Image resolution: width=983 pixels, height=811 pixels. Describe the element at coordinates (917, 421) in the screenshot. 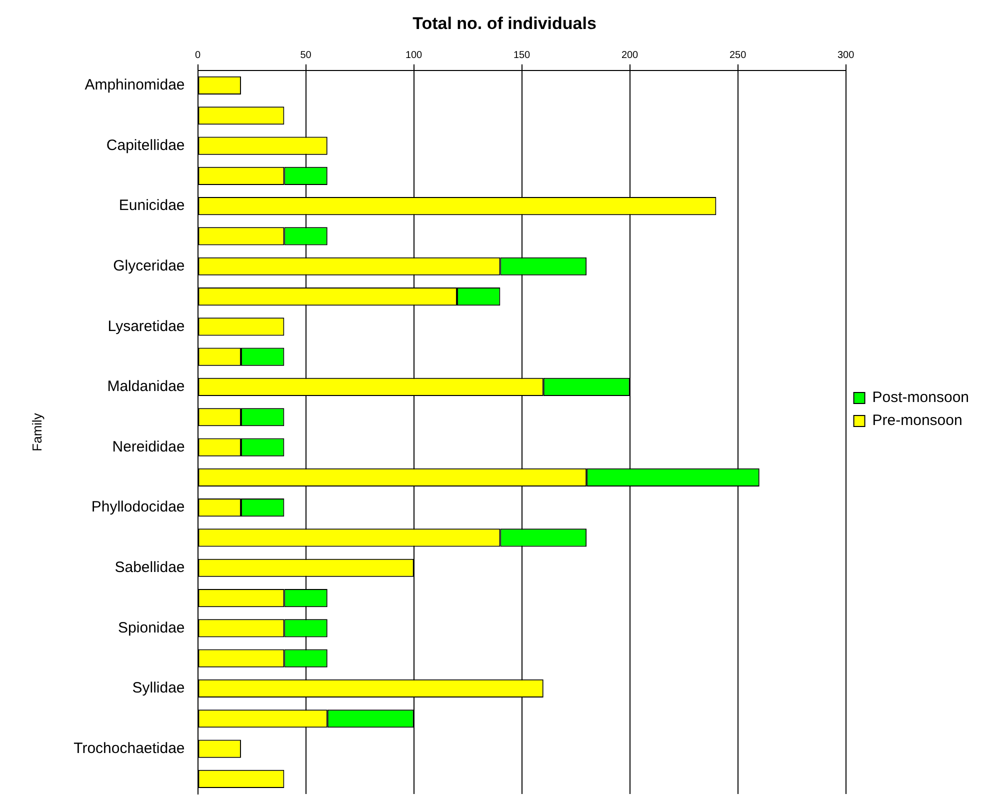

I see `legend-label: Pre-monsoon` at that location.